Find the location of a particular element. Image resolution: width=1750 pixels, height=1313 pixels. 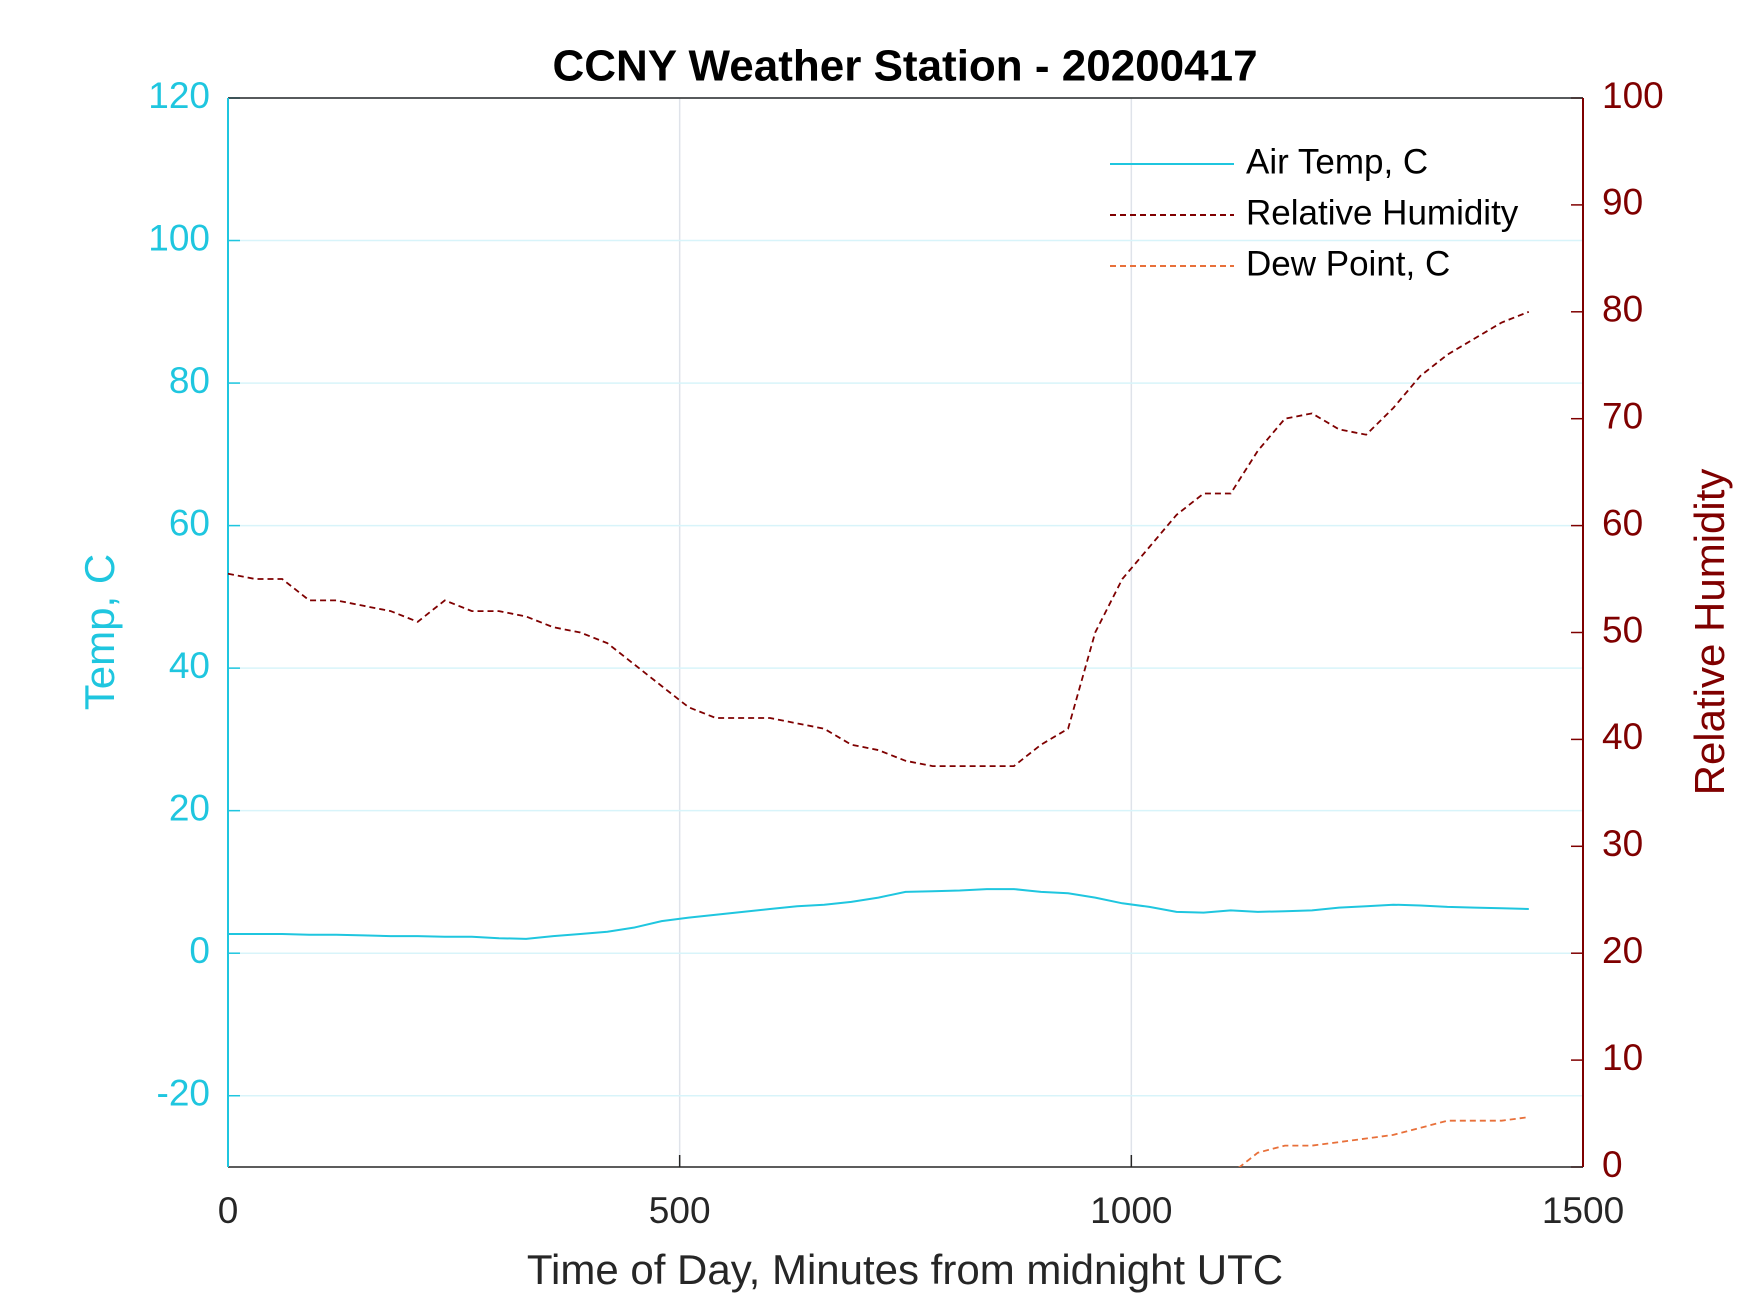

y-tick-label: 120 is located at coordinates (179, 95).